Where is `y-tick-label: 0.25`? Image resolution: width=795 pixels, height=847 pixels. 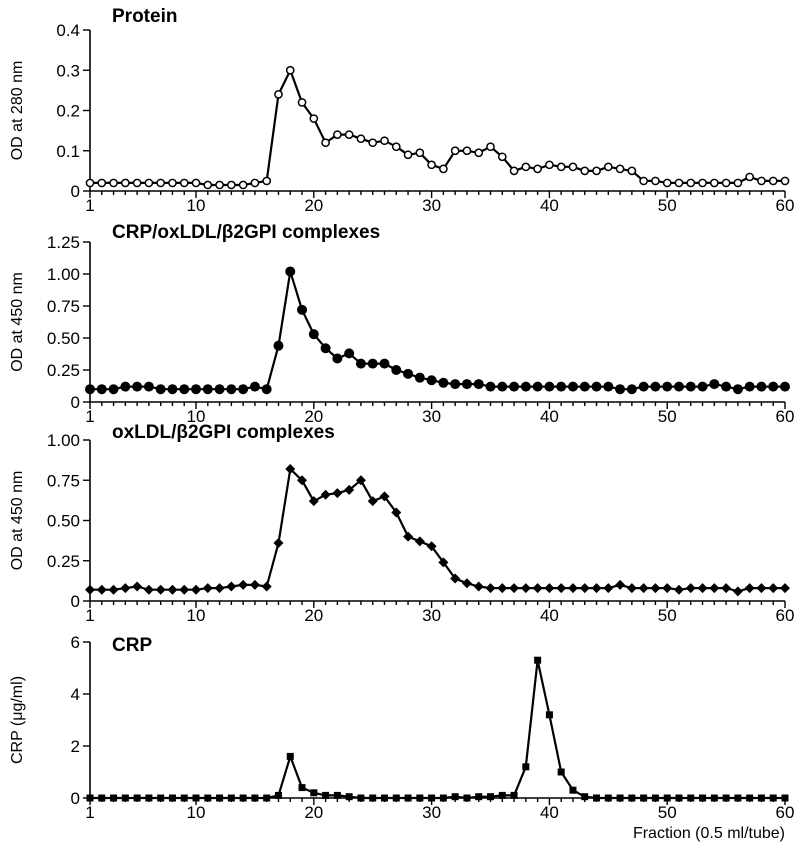 y-tick-label: 0.25 is located at coordinates (63, 561).